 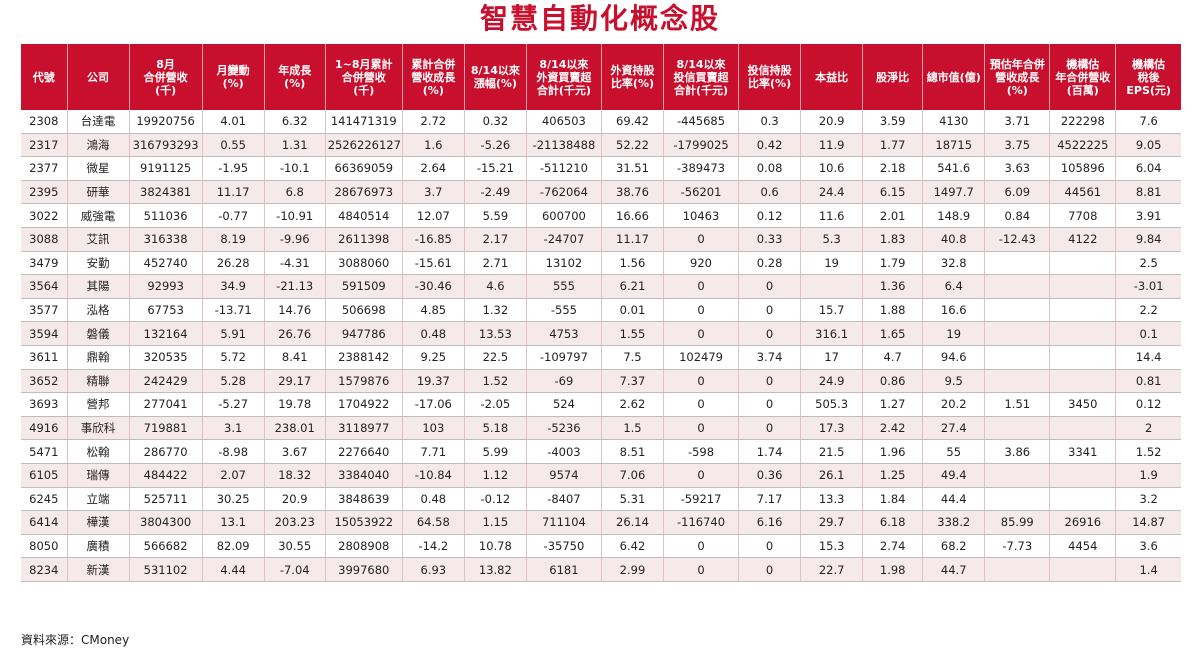 I want to click on table-cell: 7.06, so click(x=632, y=475).